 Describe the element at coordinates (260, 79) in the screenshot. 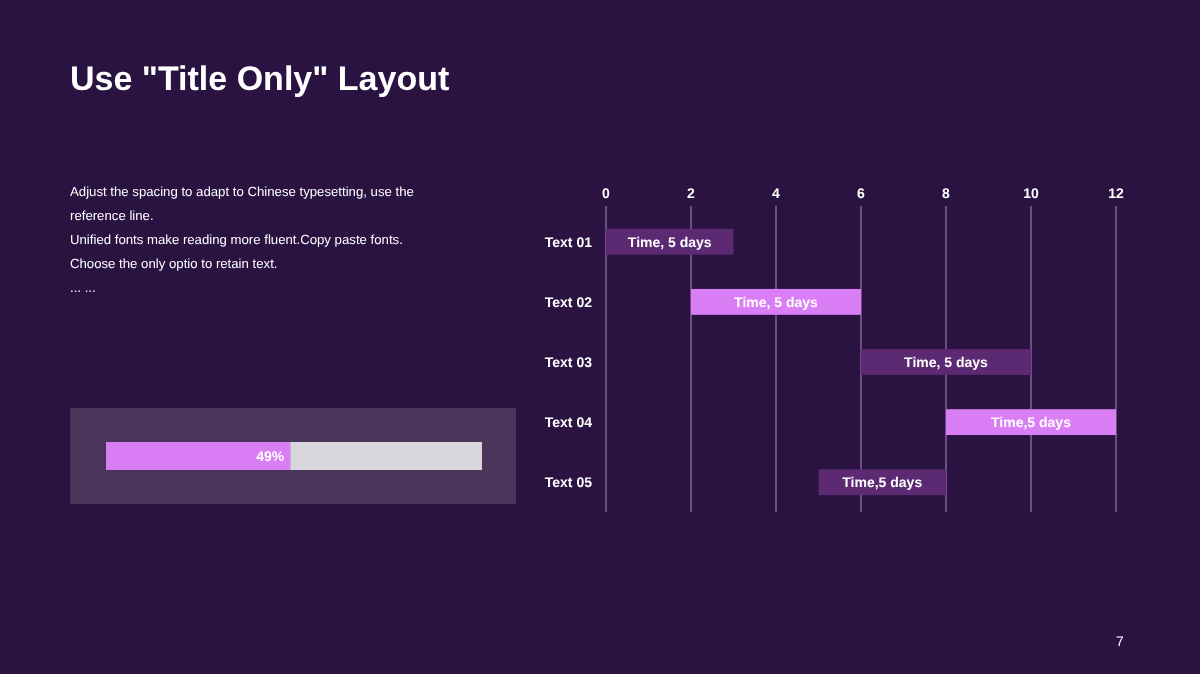

I see `text: Use "Title Only" Layout` at that location.